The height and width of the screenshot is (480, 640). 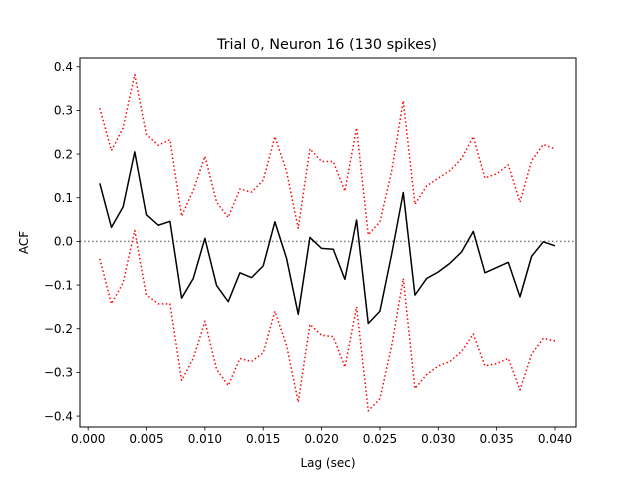 I want to click on x-tick-label: 0.040, so click(x=555, y=439).